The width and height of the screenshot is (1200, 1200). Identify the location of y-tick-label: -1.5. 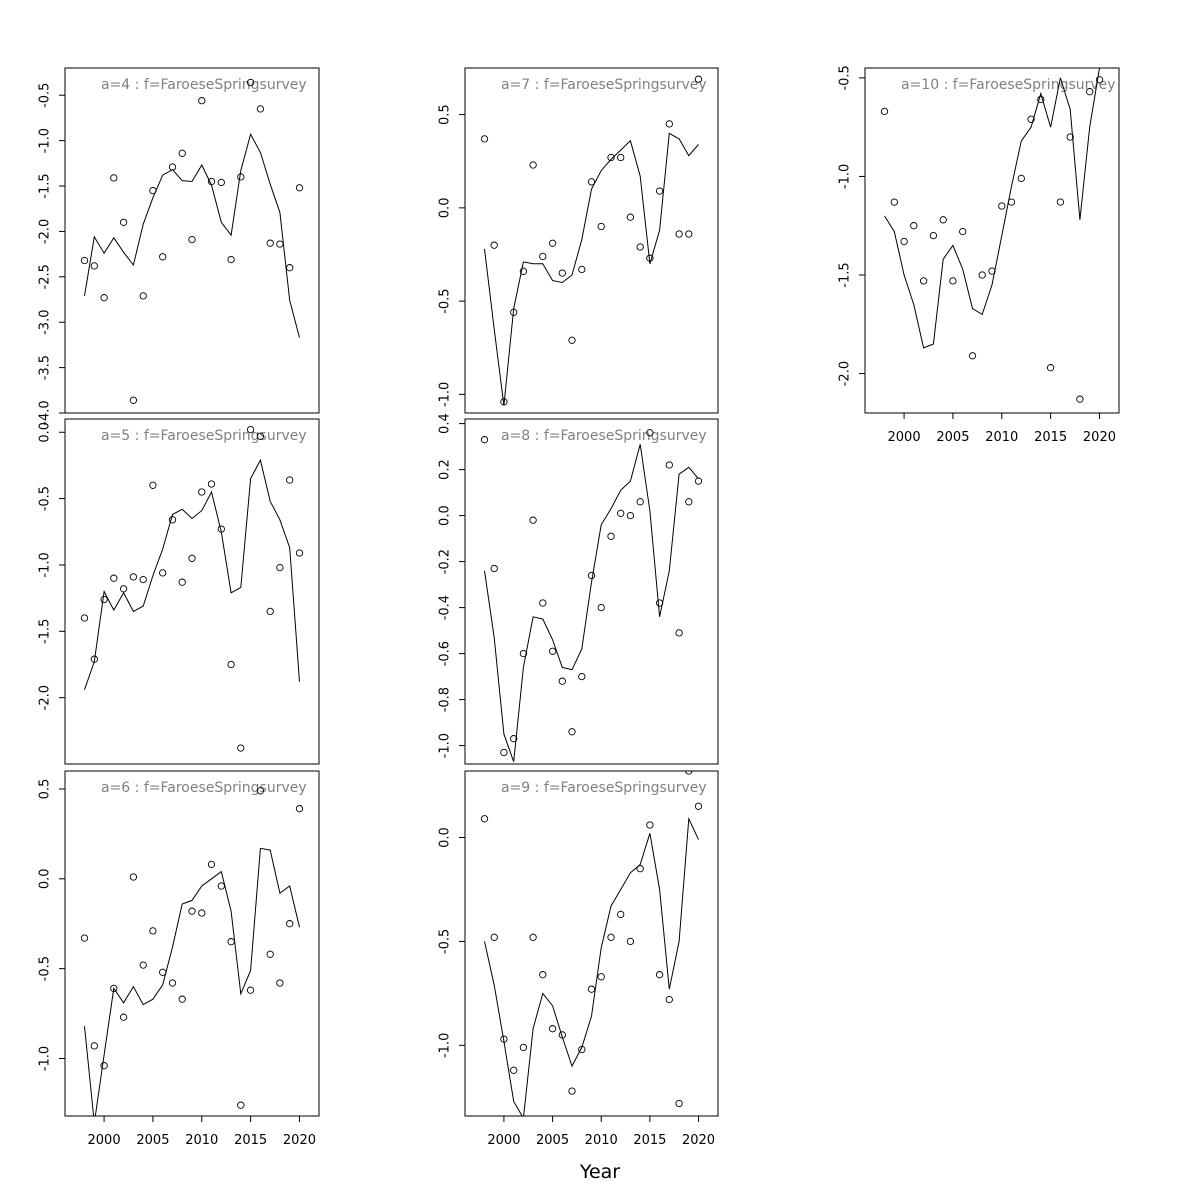
(45, 631).